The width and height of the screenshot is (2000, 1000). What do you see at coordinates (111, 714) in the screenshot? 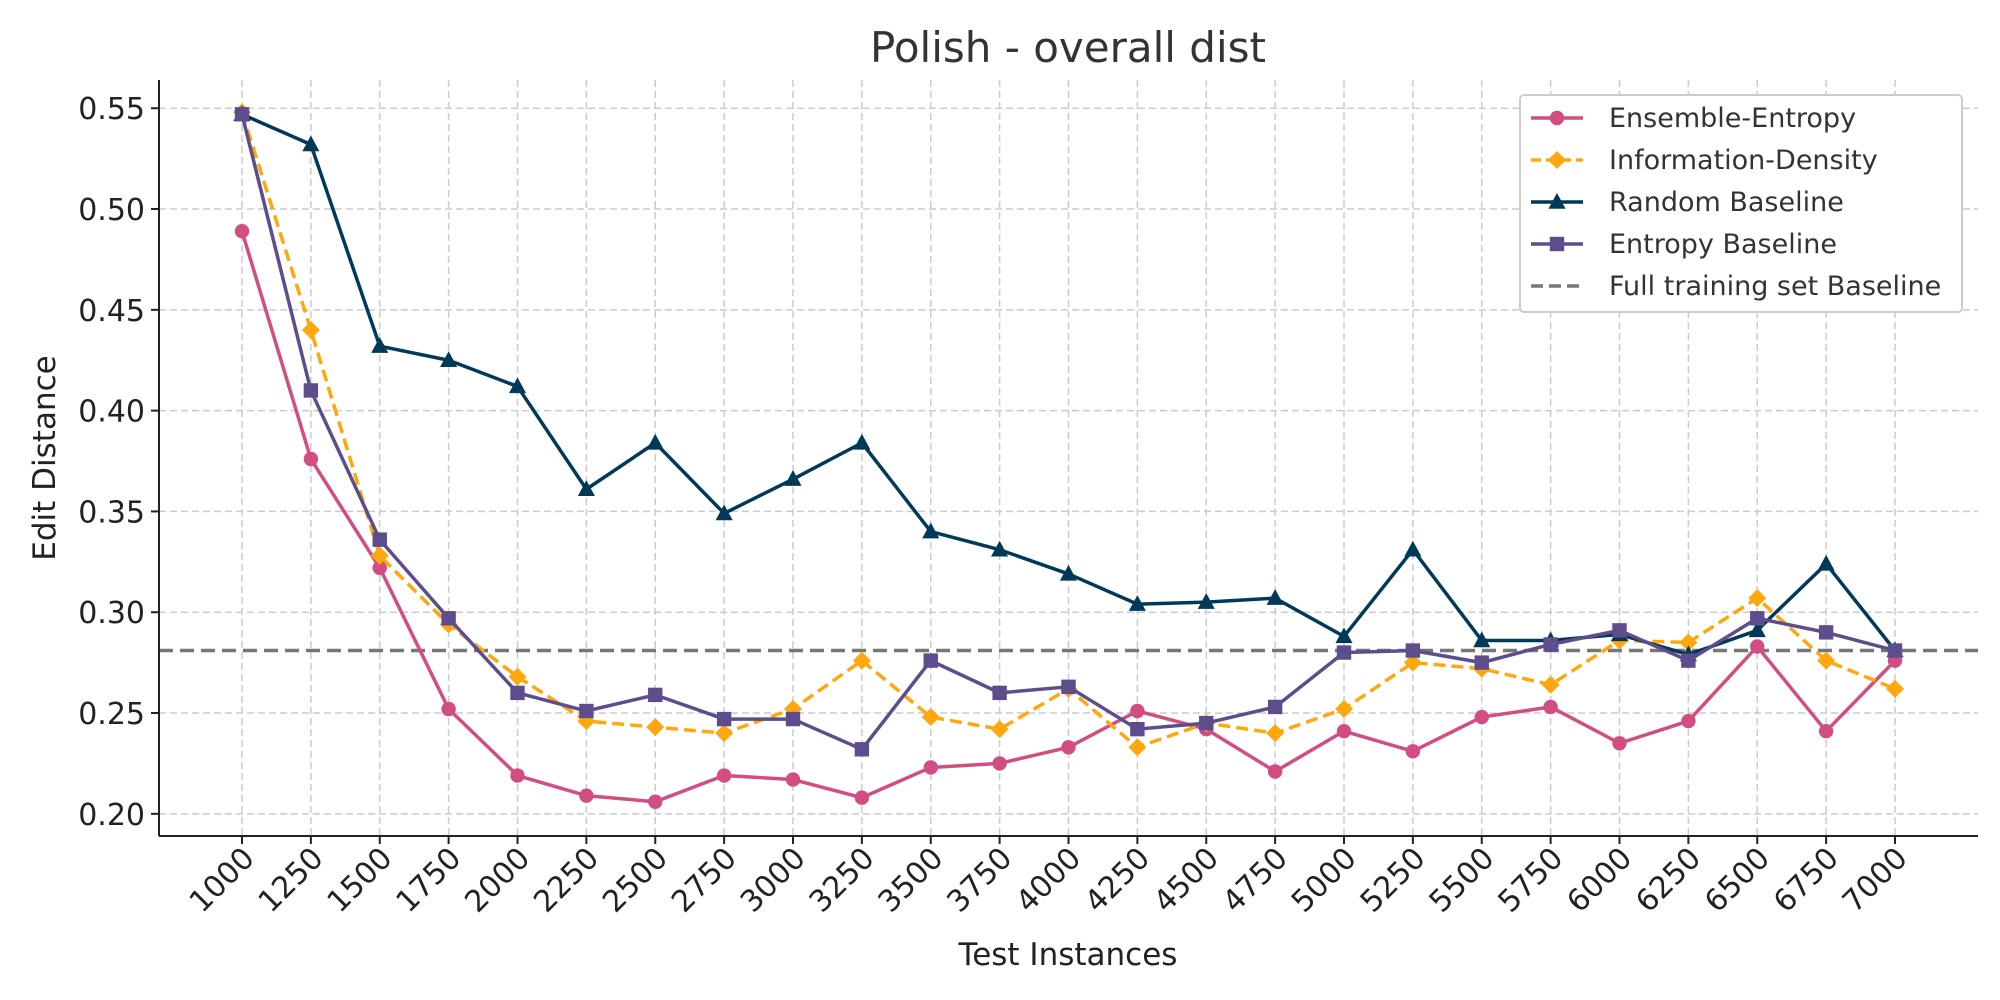
I see `y-tick-label: 0.25` at bounding box center [111, 714].